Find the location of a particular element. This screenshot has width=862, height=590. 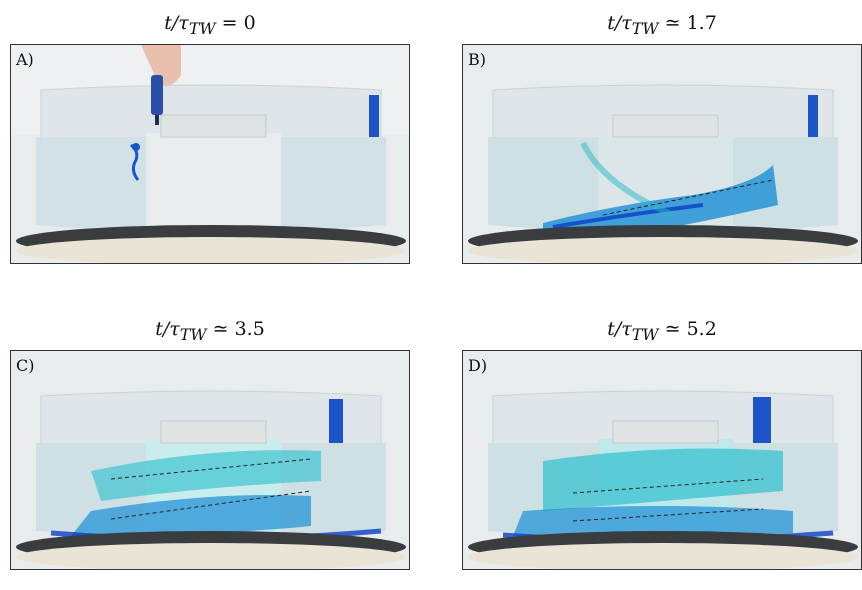

caption-d: t/τTW ≃ 5.2 is located at coordinates (662, 331).